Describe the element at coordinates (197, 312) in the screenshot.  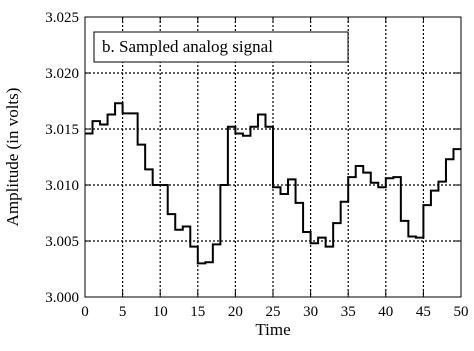
I see `x-tick-label: 15` at that location.